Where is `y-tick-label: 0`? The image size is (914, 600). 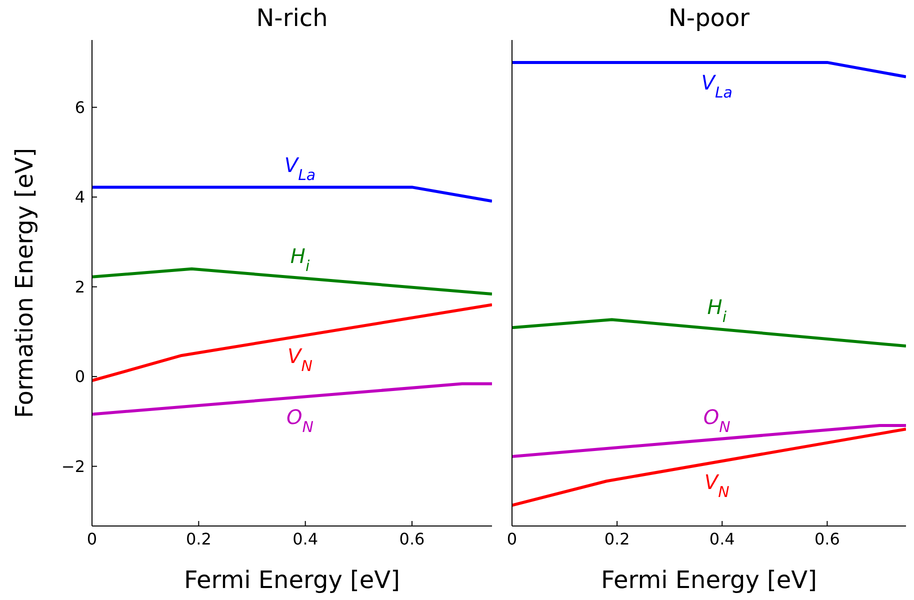 y-tick-label: 0 is located at coordinates (79, 376).